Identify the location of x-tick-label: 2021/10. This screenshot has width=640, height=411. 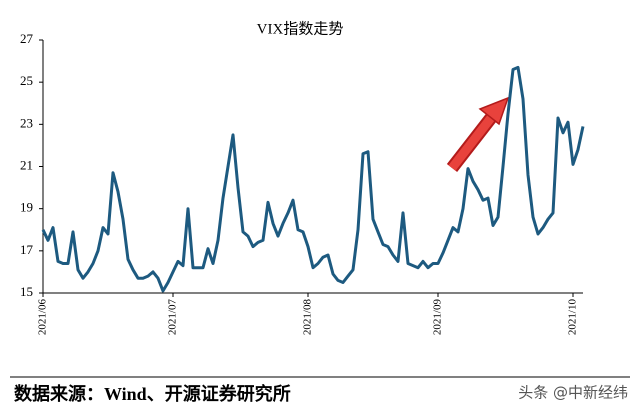
(573, 317).